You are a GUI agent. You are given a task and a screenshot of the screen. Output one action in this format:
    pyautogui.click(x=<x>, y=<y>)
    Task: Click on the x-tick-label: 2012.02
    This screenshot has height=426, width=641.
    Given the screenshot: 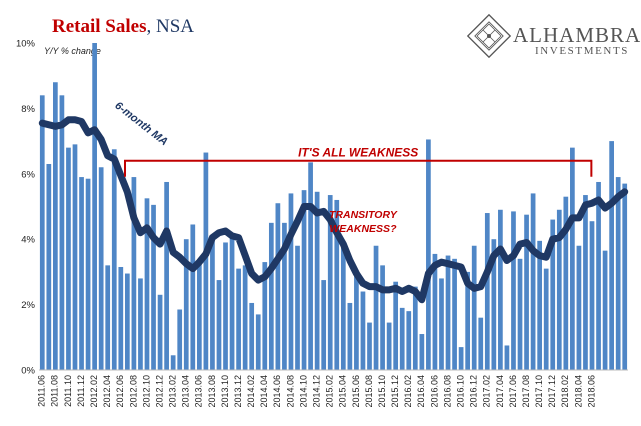 What is the action you would take?
    pyautogui.click(x=94, y=391)
    